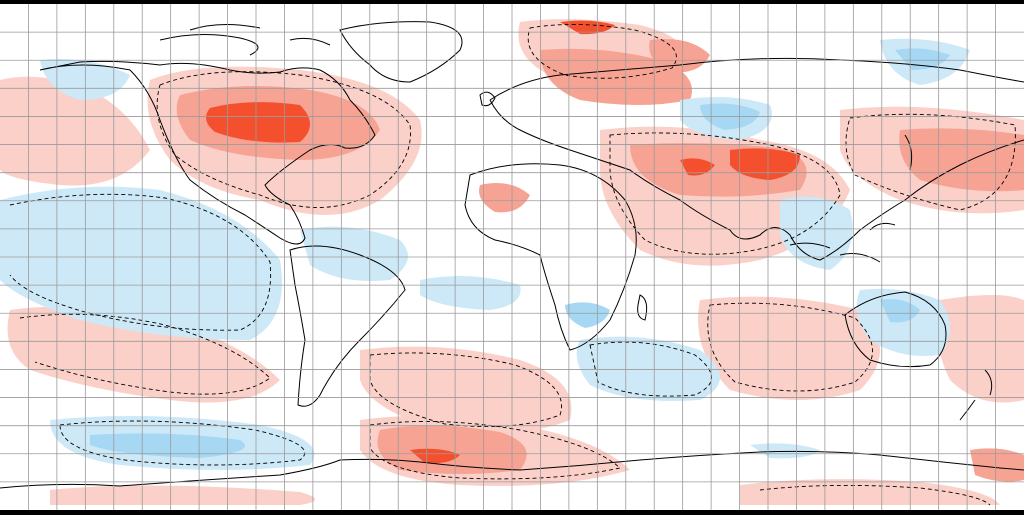  What do you see at coordinates (842, 242) in the screenshot?
I see `coast-indonesia` at bounding box center [842, 242].